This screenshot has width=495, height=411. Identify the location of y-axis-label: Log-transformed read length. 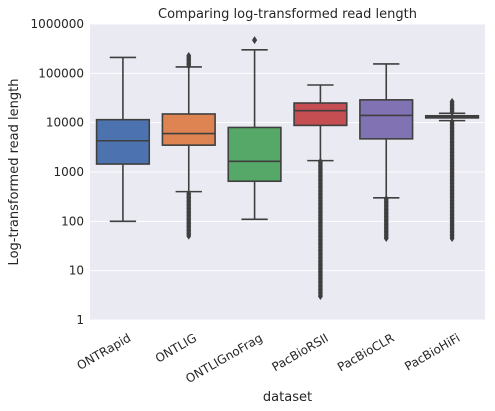
(14, 172).